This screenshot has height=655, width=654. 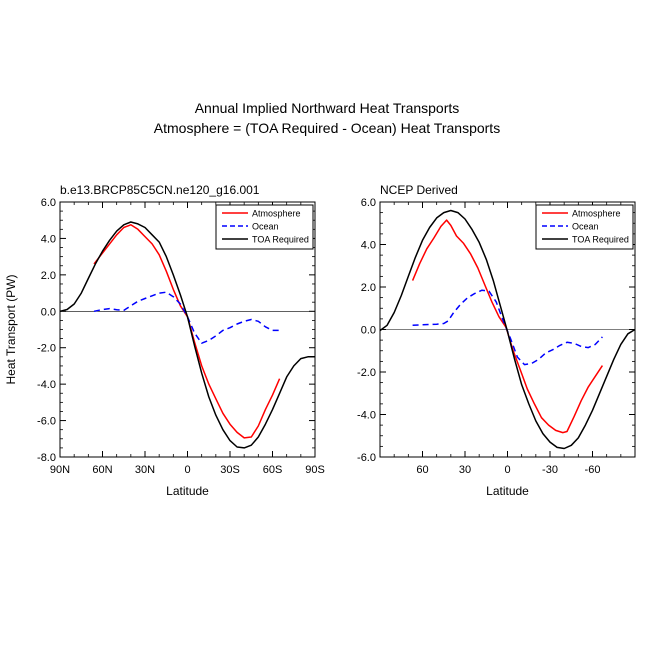 What do you see at coordinates (465, 470) in the screenshot?
I see `x-tick-label: 30` at bounding box center [465, 470].